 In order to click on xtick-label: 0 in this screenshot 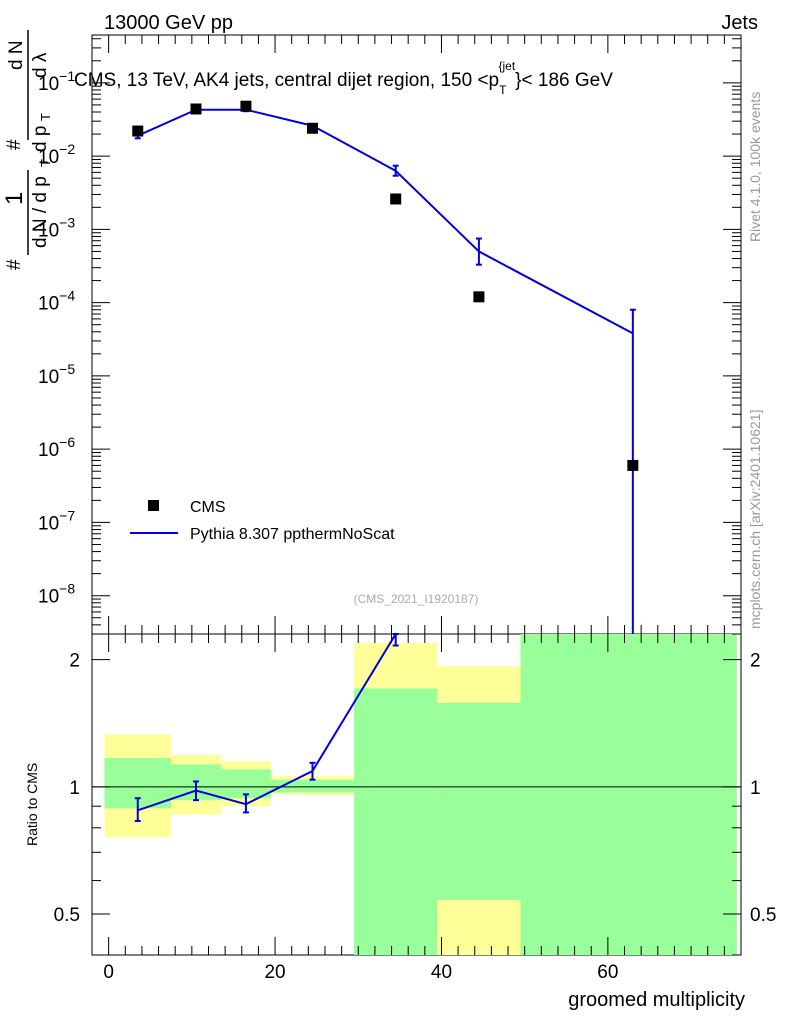, I will do `click(108, 972)`.